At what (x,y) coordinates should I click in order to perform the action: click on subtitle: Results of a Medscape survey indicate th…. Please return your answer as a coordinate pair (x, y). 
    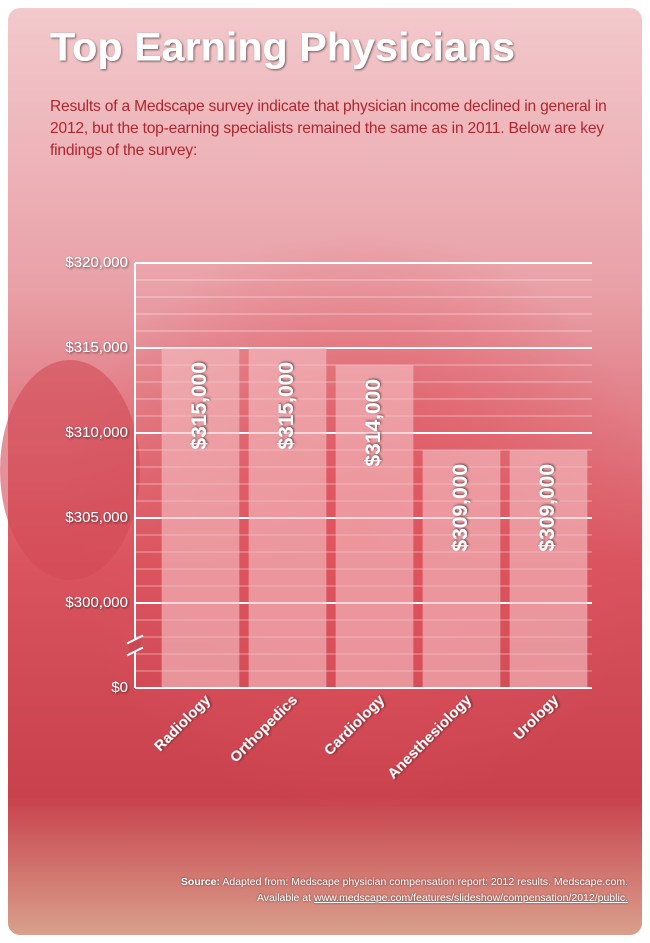
    Looking at the image, I should click on (328, 128).